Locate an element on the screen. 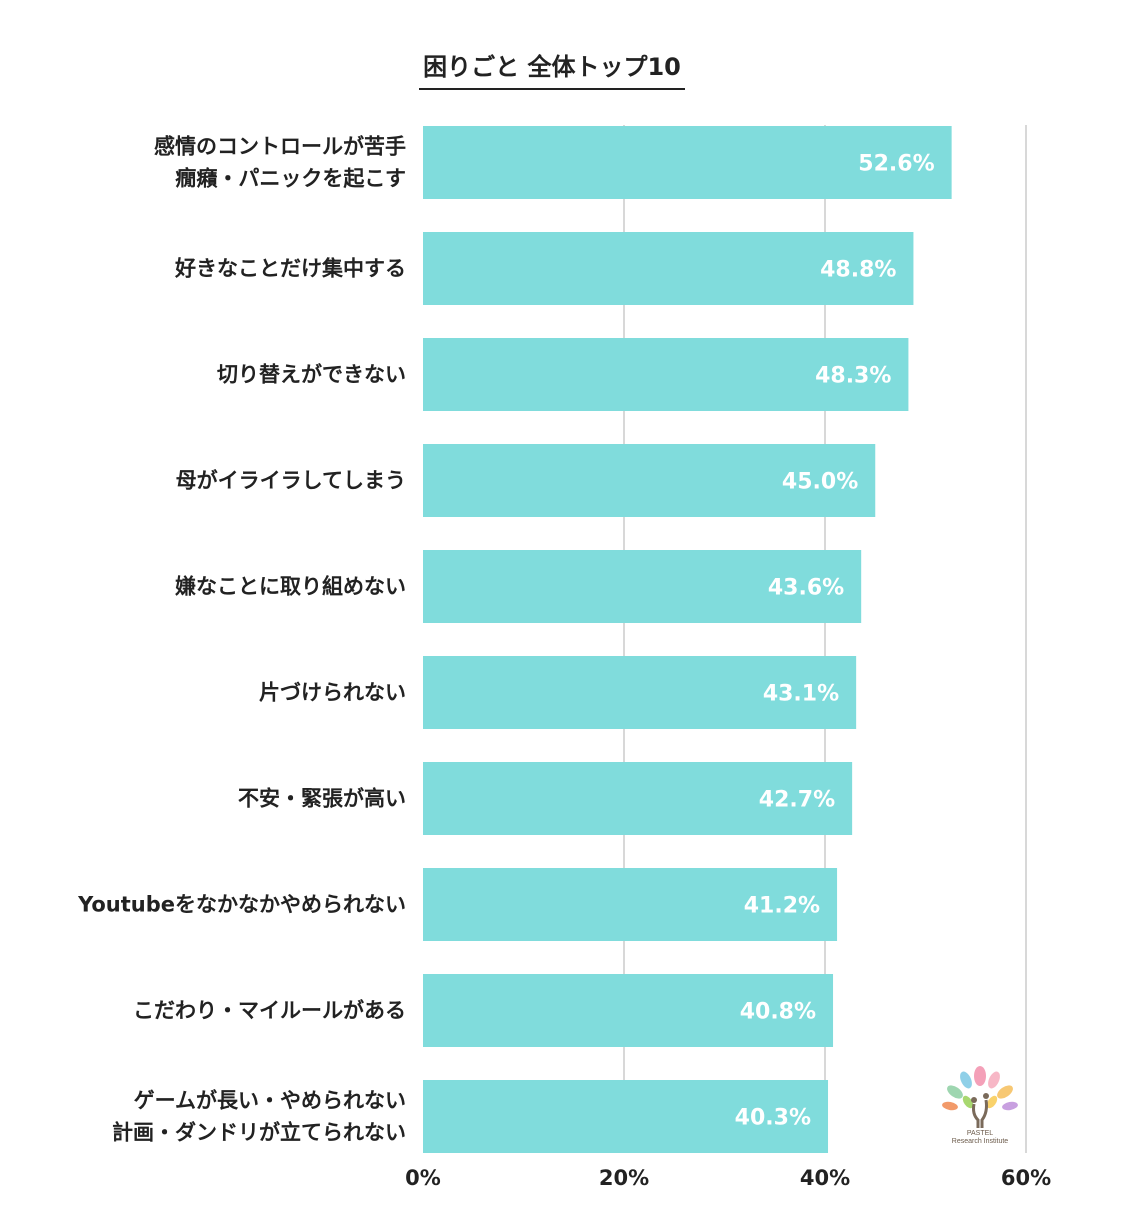 The width and height of the screenshot is (1124, 1230). category-label: 嫌なことに取り組めない is located at coordinates (290, 587).